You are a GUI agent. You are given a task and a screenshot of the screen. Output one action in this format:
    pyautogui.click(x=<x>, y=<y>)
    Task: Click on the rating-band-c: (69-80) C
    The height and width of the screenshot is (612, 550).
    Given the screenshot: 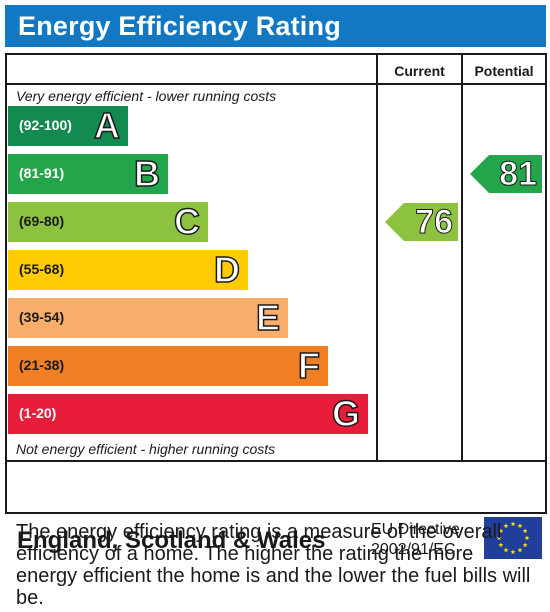 What is the action you would take?
    pyautogui.click(x=108, y=221)
    